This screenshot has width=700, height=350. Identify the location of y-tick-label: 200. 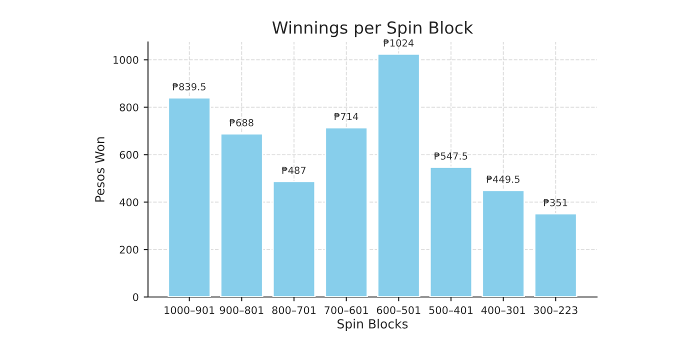
(129, 250).